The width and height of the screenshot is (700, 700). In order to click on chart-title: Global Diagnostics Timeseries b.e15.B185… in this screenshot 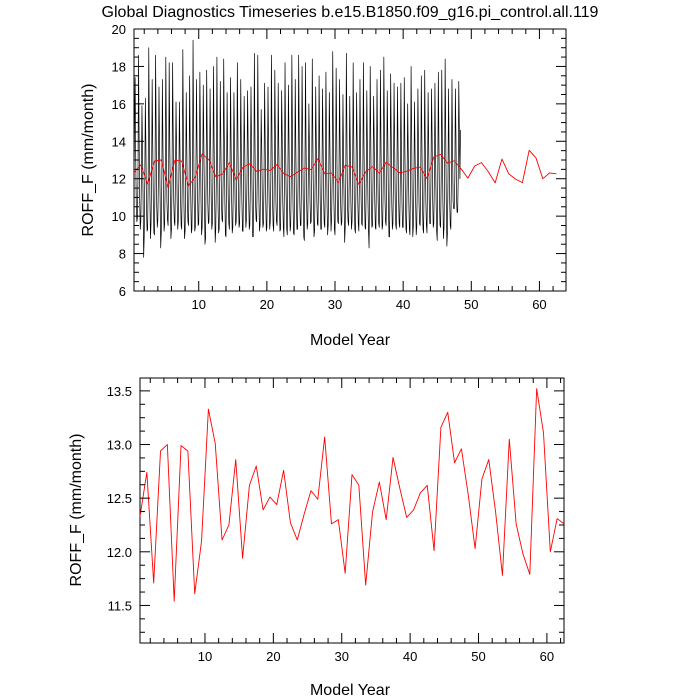, I will do `click(350, 12)`.